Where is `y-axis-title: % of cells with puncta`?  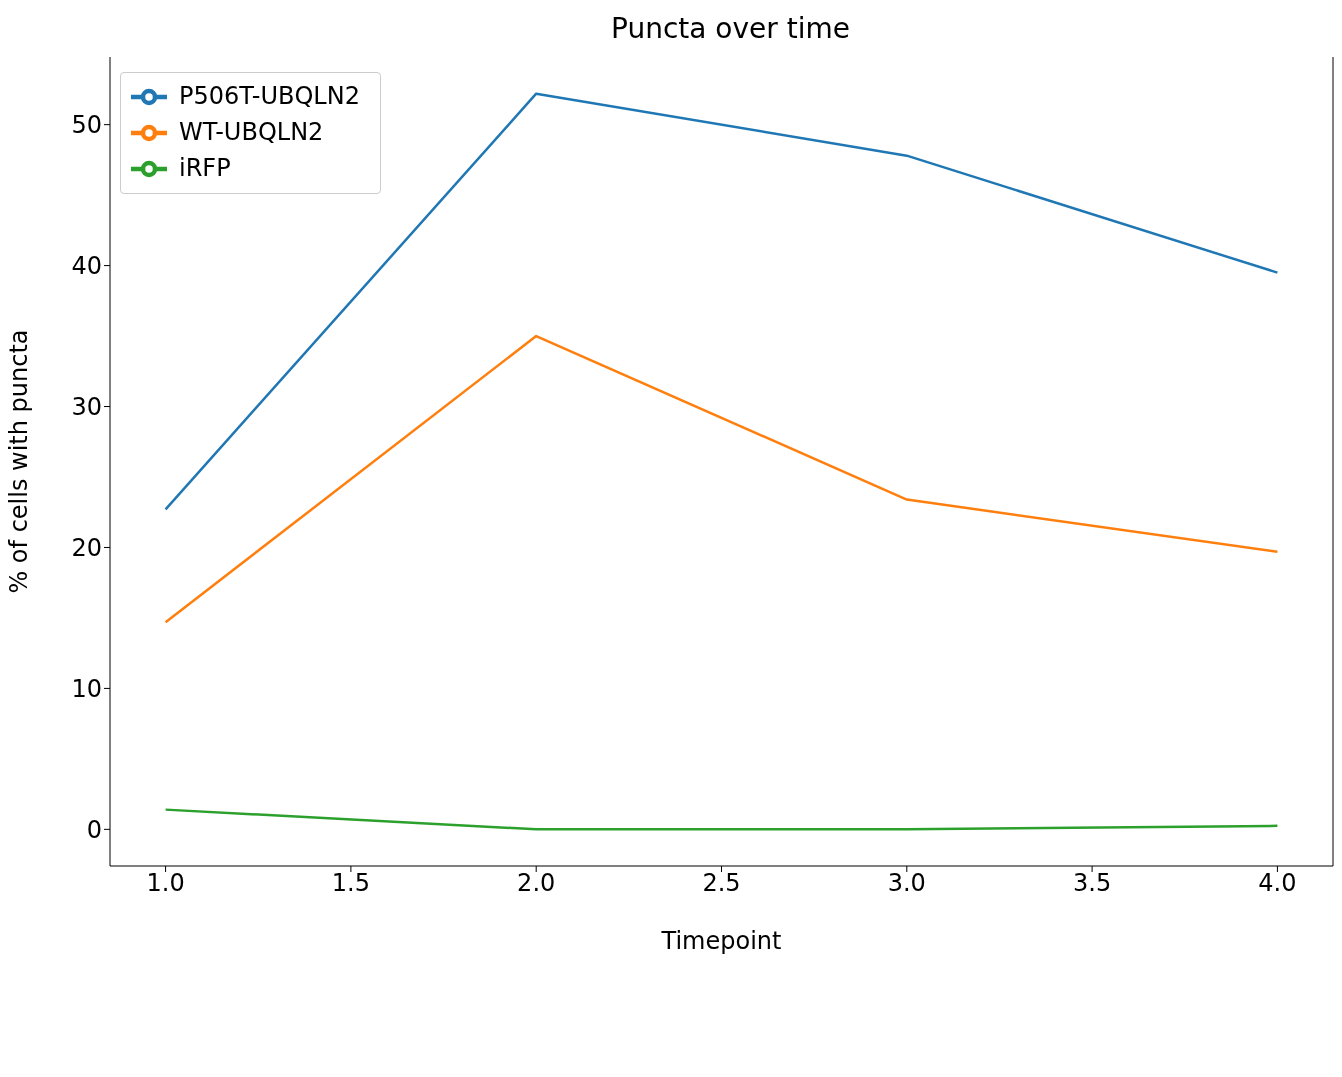
y-axis-title: % of cells with puncta is located at coordinates (18, 461).